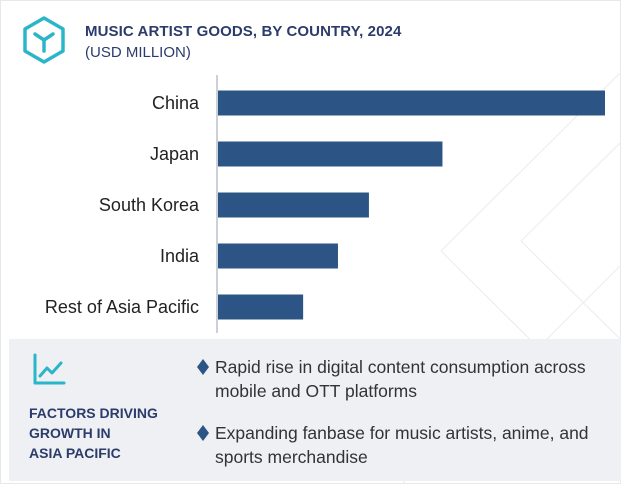 Image resolution: width=621 pixels, height=484 pixels. Describe the element at coordinates (278, 256) in the screenshot. I see `bar-india` at that location.